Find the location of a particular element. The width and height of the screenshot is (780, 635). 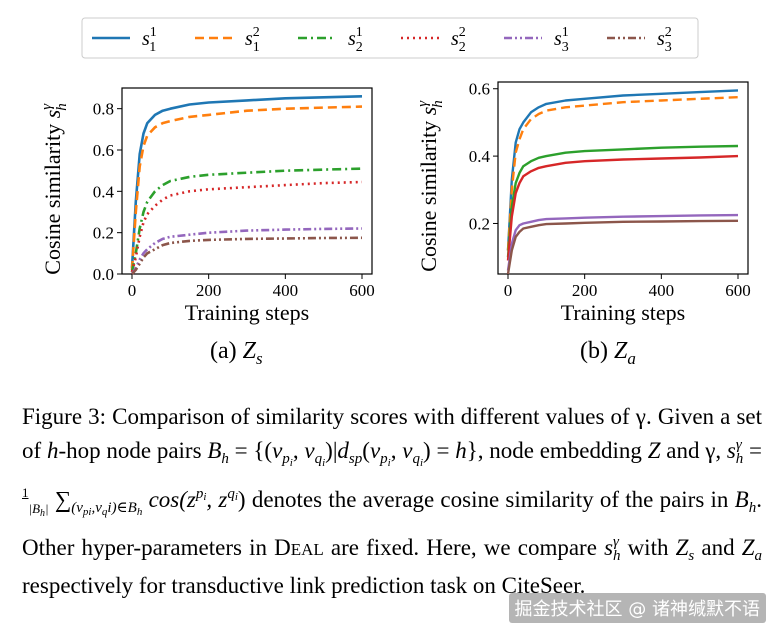

legend-box is located at coordinates (390, 38).